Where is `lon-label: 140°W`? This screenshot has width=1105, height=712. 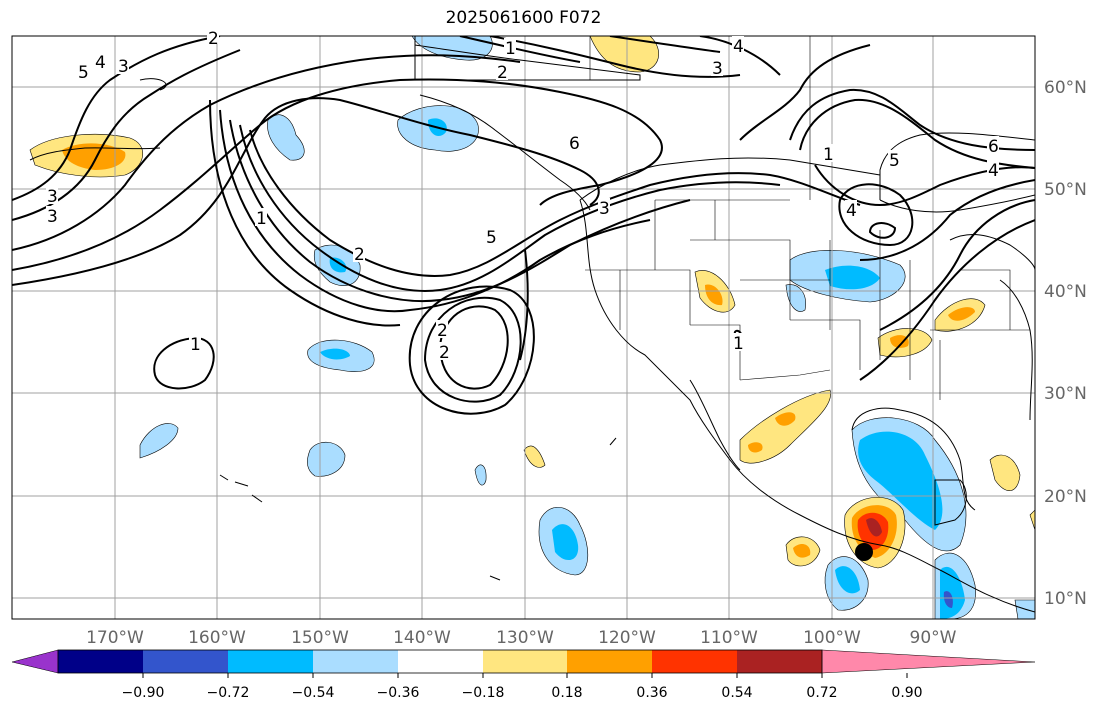
lon-label: 140°W is located at coordinates (422, 638).